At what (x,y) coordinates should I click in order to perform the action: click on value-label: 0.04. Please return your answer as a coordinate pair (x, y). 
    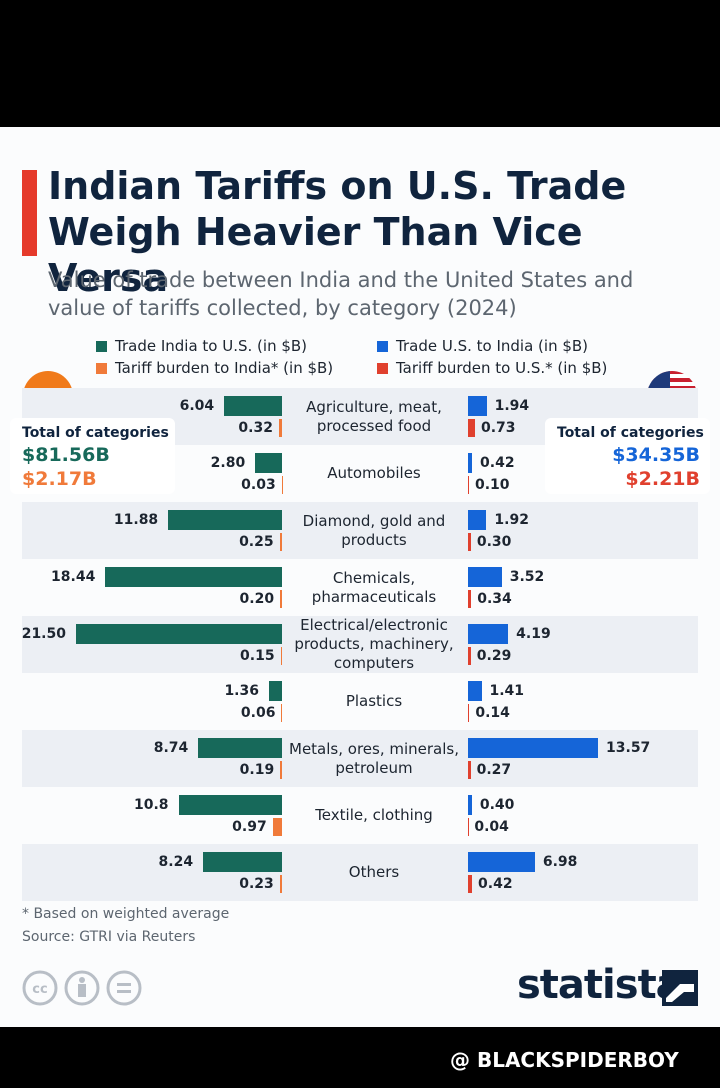
    Looking at the image, I should click on (491, 827).